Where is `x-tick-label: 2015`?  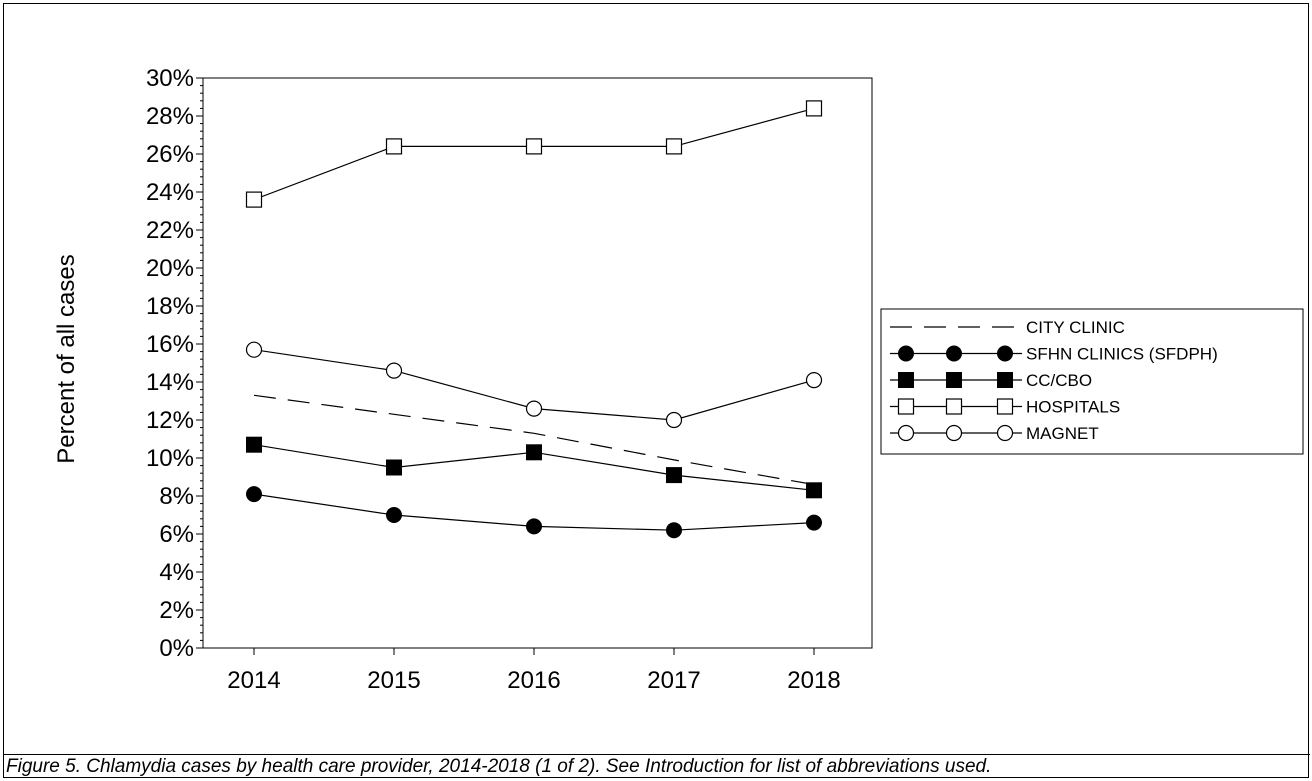 x-tick-label: 2015 is located at coordinates (393, 680).